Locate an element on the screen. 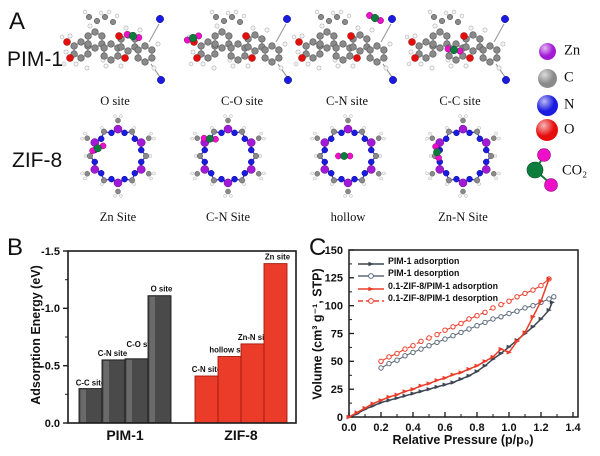  y-tick-label: -1.0 is located at coordinates (50, 309).